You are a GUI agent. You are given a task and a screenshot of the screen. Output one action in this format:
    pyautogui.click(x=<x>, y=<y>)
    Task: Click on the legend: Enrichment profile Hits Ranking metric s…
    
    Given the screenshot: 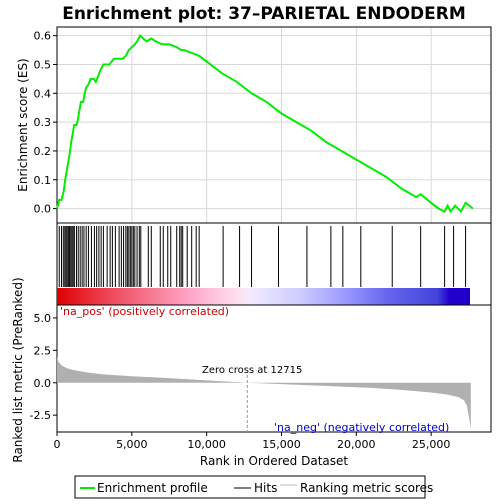 What is the action you would take?
    pyautogui.click(x=253, y=487)
    